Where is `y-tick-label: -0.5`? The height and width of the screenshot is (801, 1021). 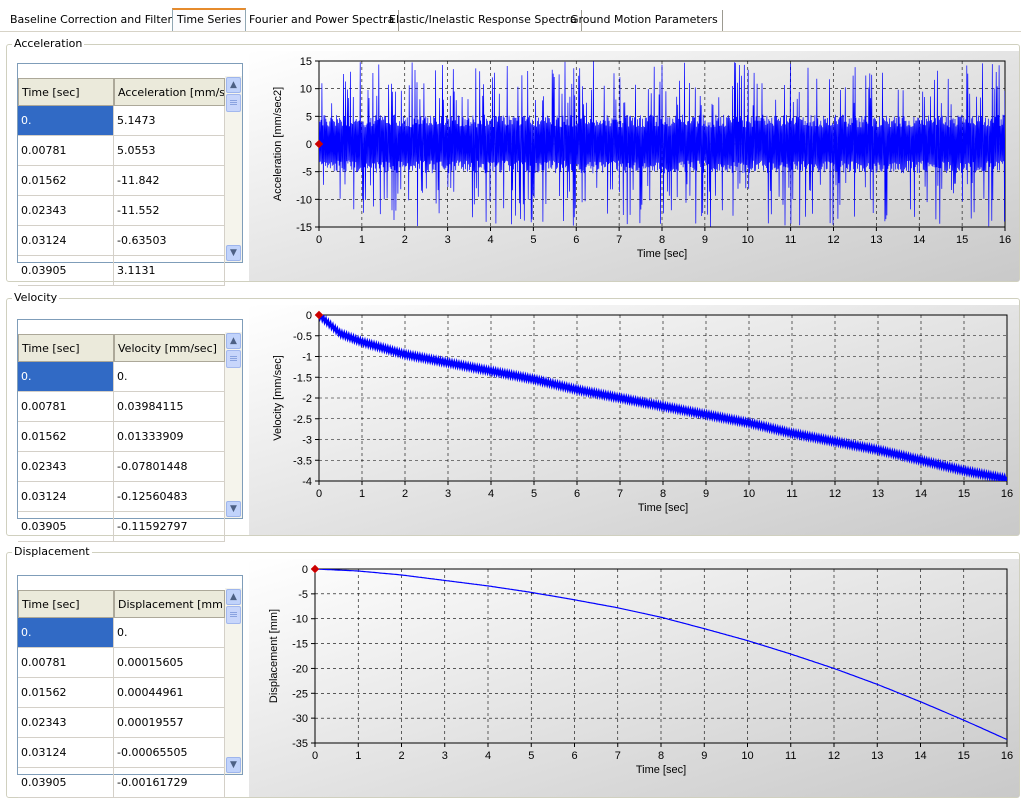 y-tick-label: -0.5 is located at coordinates (302, 337).